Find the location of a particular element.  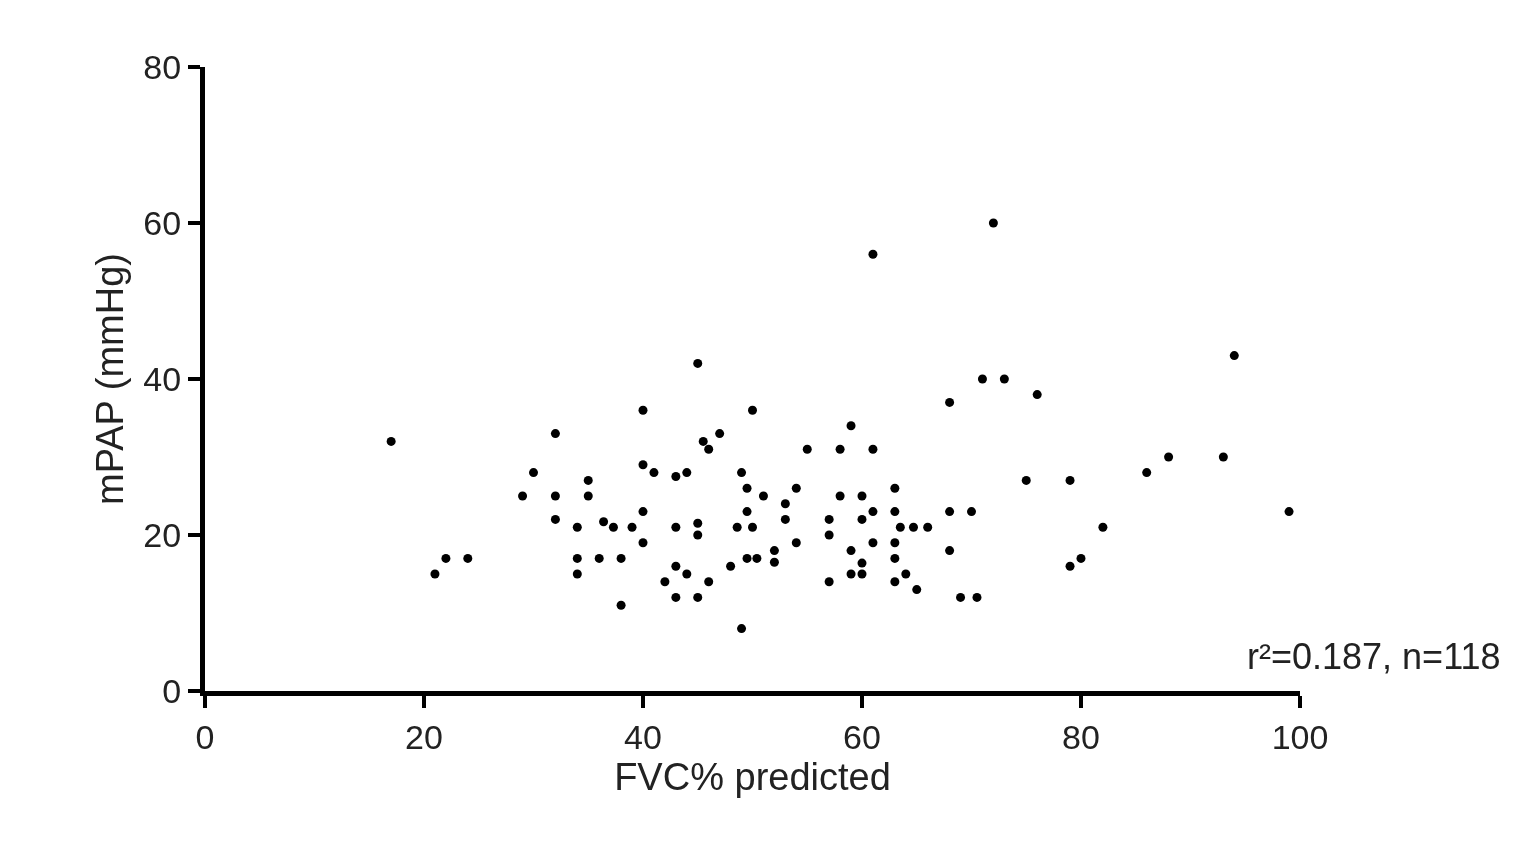

x-tick-label: 100 is located at coordinates (1300, 736).